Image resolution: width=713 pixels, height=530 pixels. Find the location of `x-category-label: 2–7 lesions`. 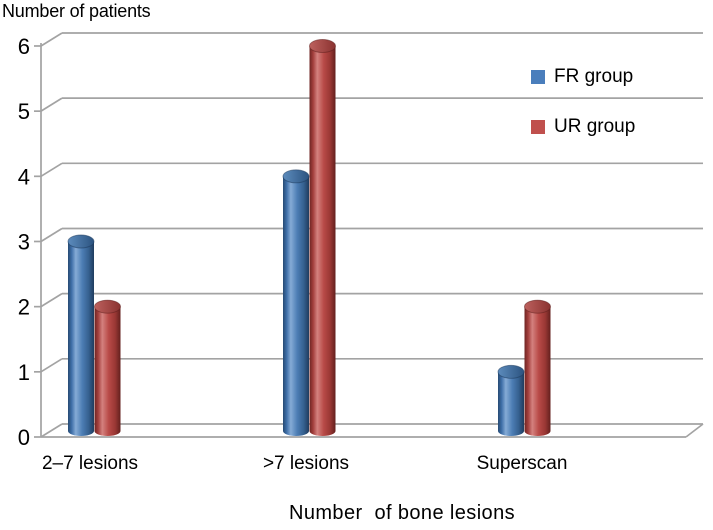

x-category-label: 2–7 lesions is located at coordinates (90, 463).